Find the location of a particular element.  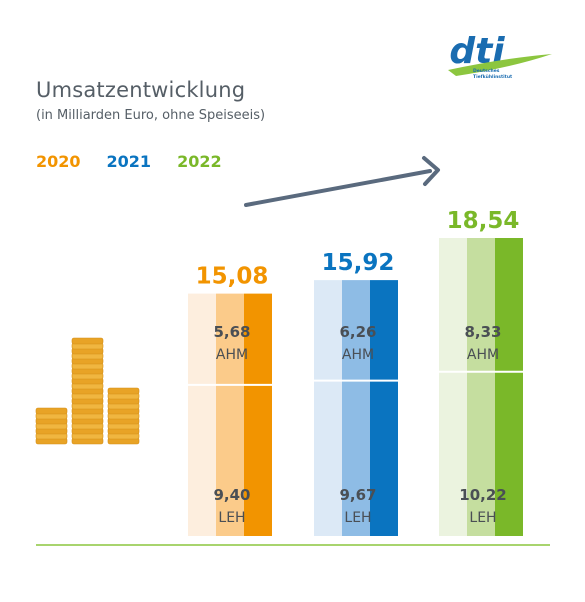

chart-title: Umsatzentwicklung is located at coordinates (141, 90).